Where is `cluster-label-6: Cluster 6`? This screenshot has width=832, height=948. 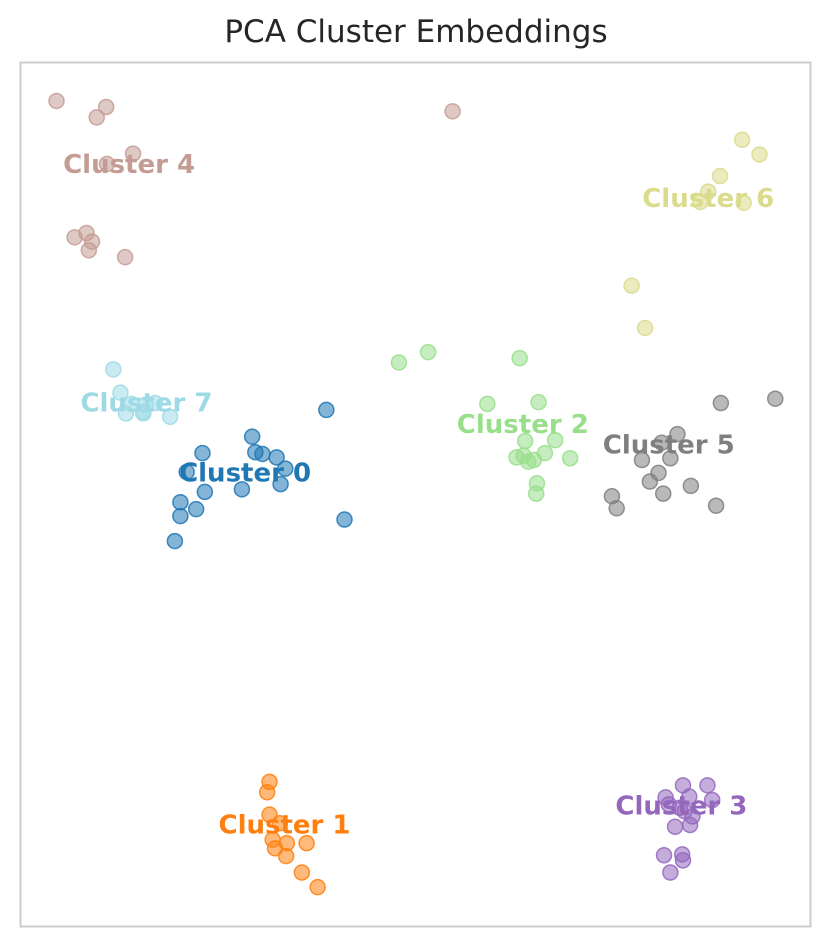
cluster-label-6: Cluster 6 is located at coordinates (708, 199).